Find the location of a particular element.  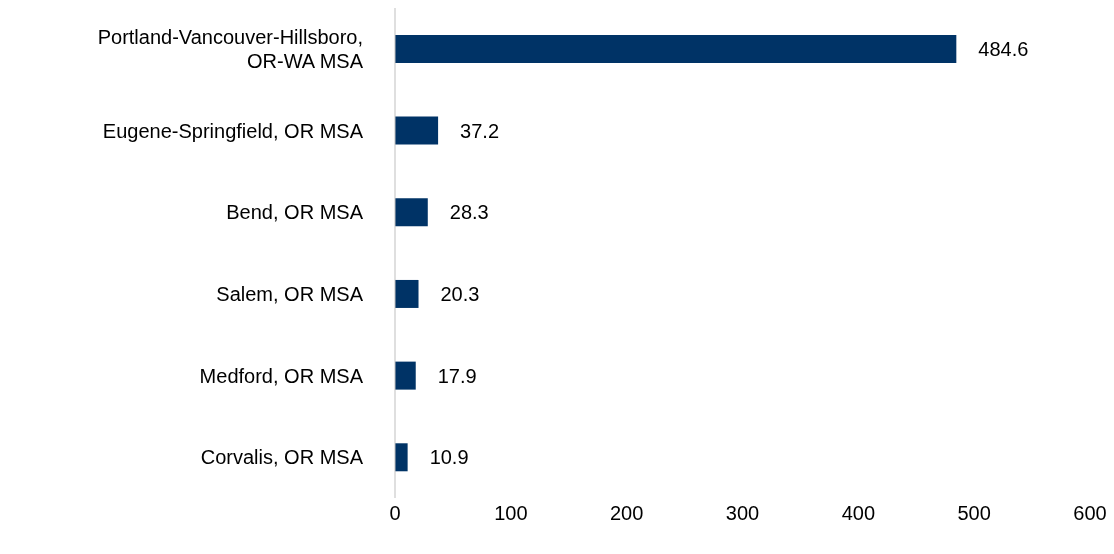

y-tick-label: Salem, OR MSA is located at coordinates (290, 293).